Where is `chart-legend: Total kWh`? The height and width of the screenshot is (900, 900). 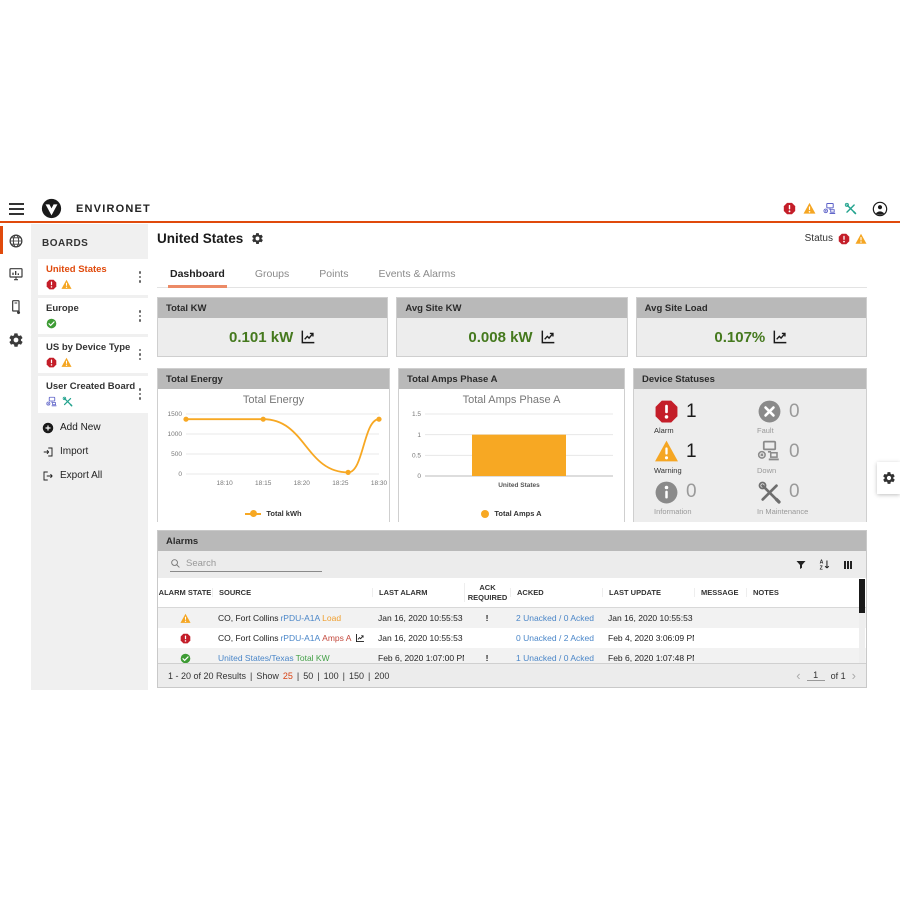
chart-legend: Total kWh is located at coordinates (273, 513).